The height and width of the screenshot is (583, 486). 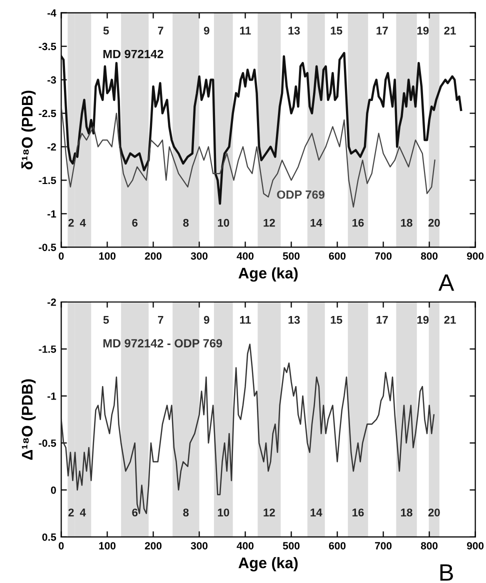 What do you see at coordinates (446, 572) in the screenshot?
I see `text: B` at bounding box center [446, 572].